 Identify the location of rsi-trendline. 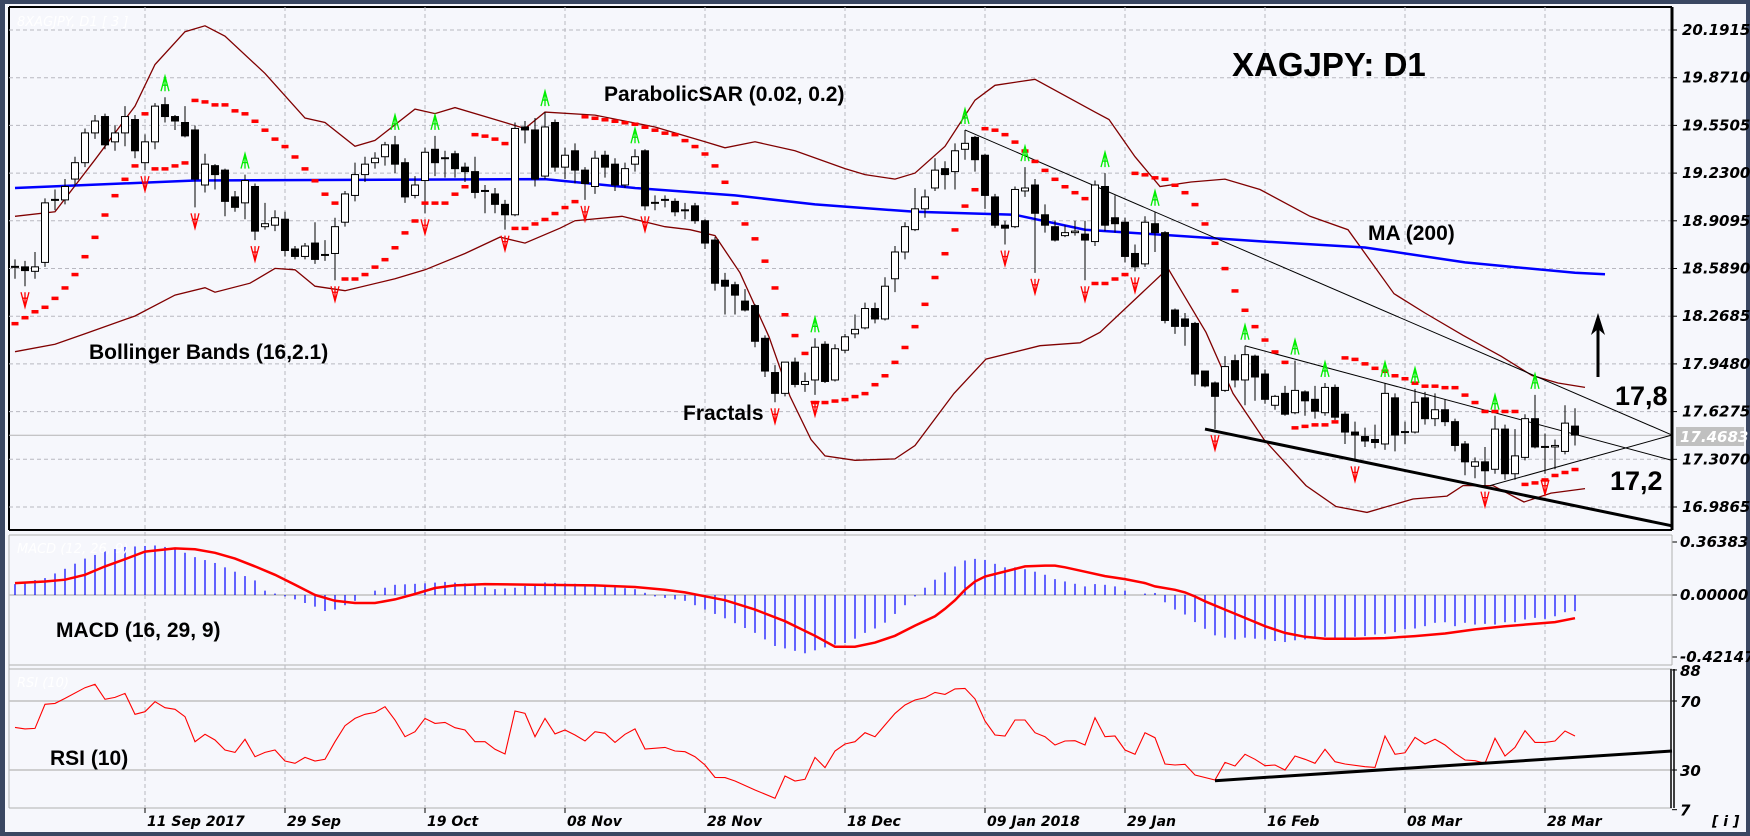
(1443, 766).